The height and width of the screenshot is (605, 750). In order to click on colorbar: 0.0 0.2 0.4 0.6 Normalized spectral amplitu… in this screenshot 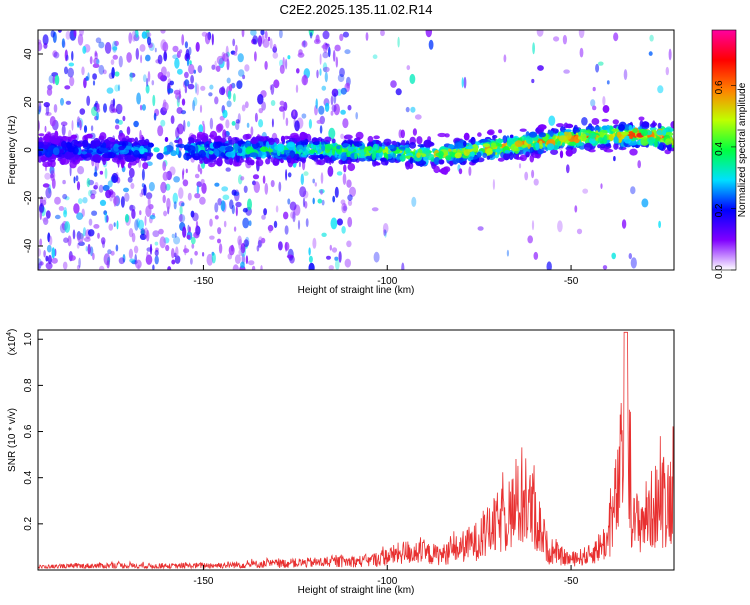, I will do `click(729, 154)`.